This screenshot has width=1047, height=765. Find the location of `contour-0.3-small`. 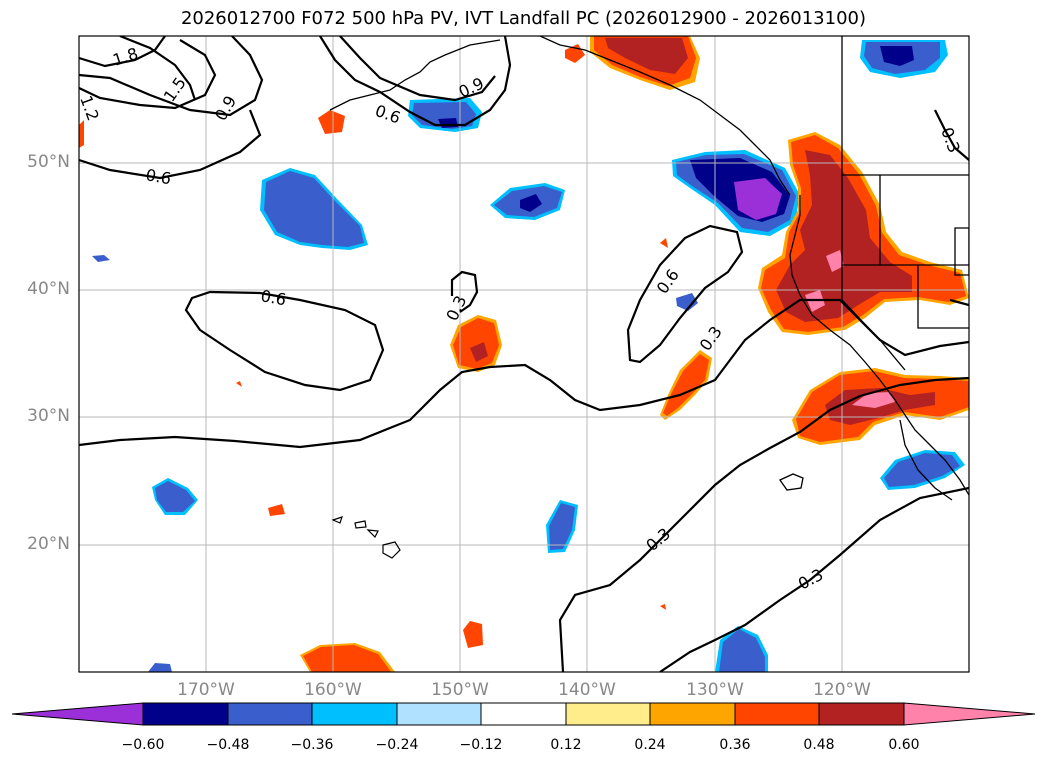

contour-0.3-small is located at coordinates (464, 291).